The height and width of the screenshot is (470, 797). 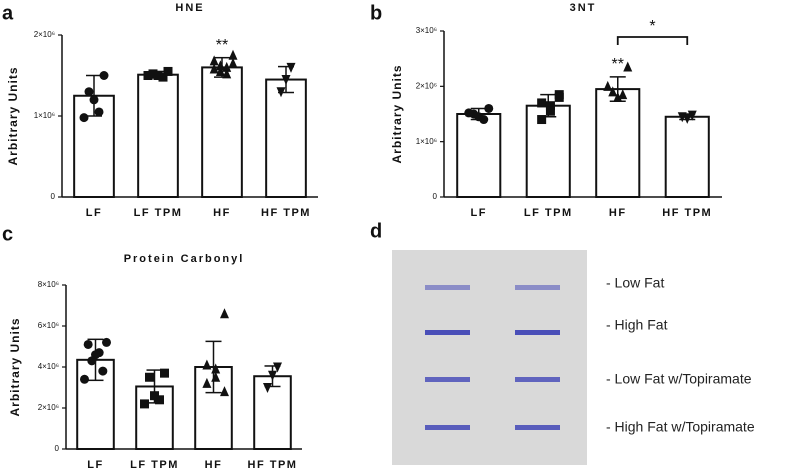 I want to click on y-tick-label: 1×10⁶, so click(x=44, y=115).